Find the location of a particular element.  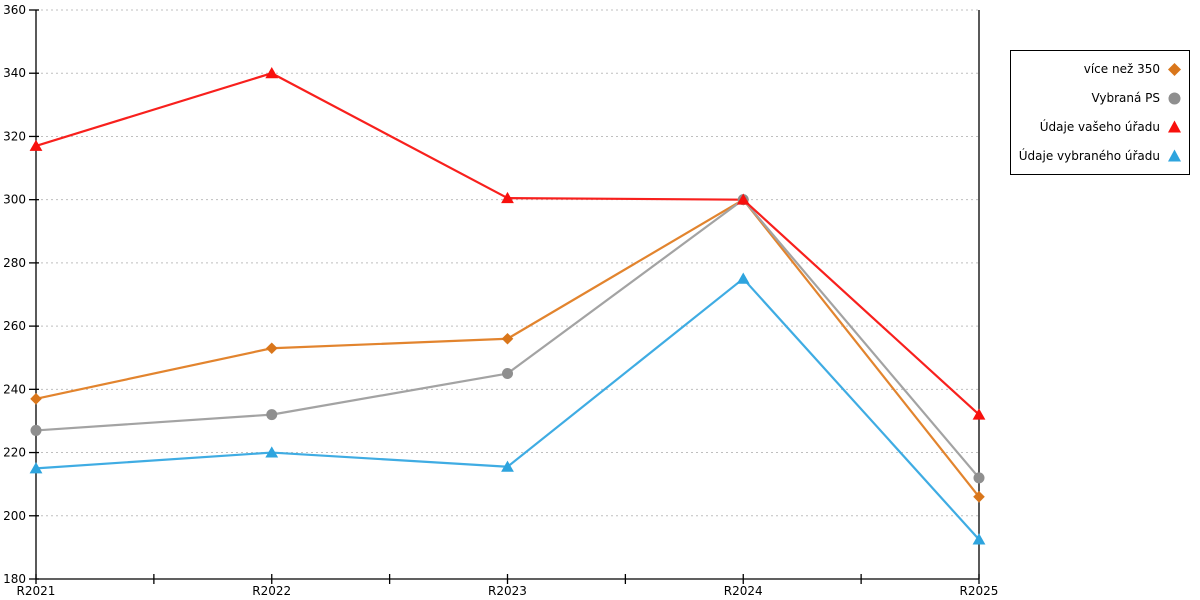

x-axis-tick-label: R2023 is located at coordinates (507, 591).